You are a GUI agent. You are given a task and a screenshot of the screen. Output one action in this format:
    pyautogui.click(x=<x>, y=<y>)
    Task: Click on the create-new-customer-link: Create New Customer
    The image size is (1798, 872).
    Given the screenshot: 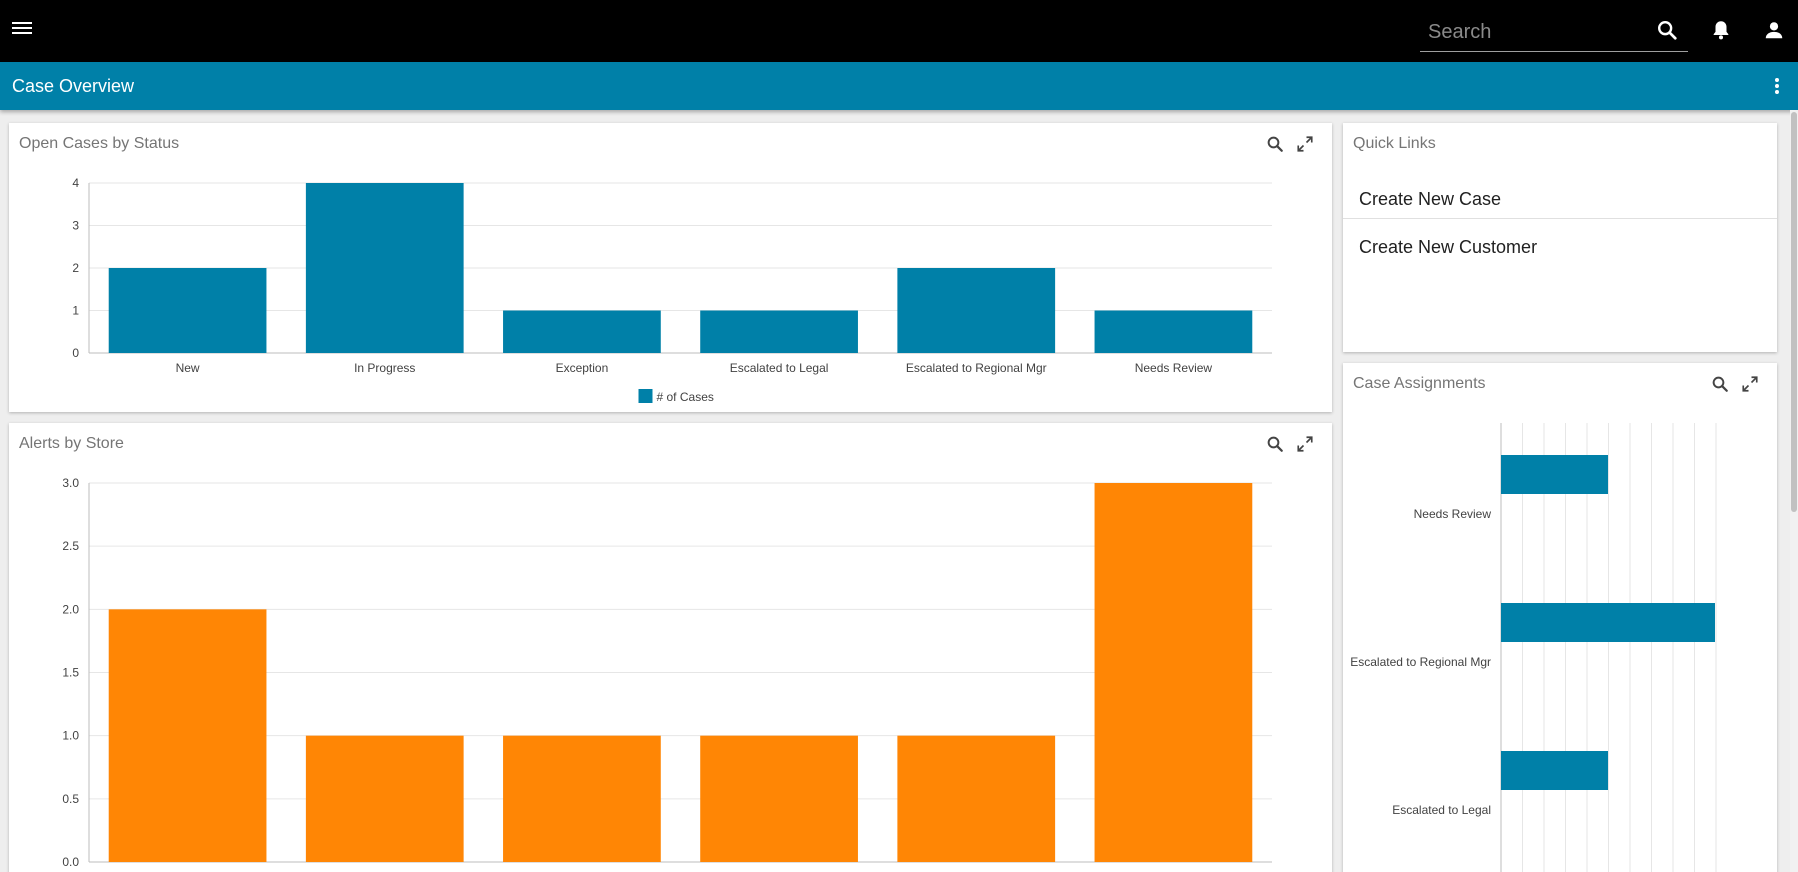 What is the action you would take?
    pyautogui.click(x=1448, y=247)
    